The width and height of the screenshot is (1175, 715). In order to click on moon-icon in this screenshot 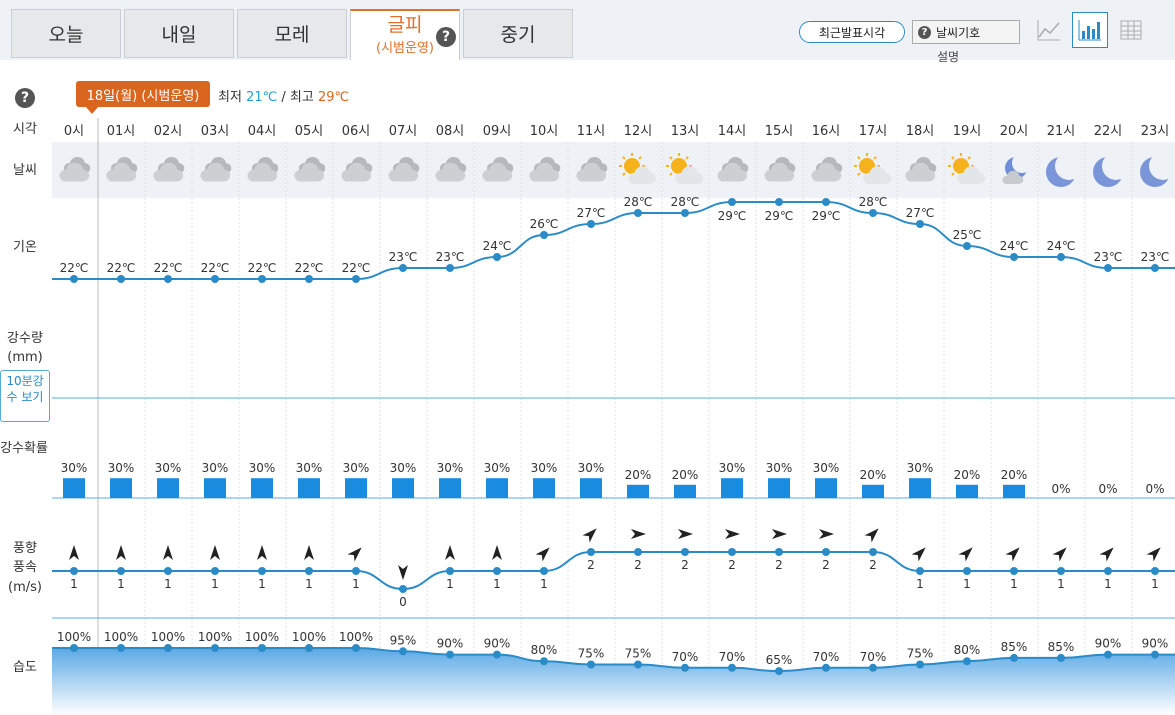, I will do `click(1064, 169)`.